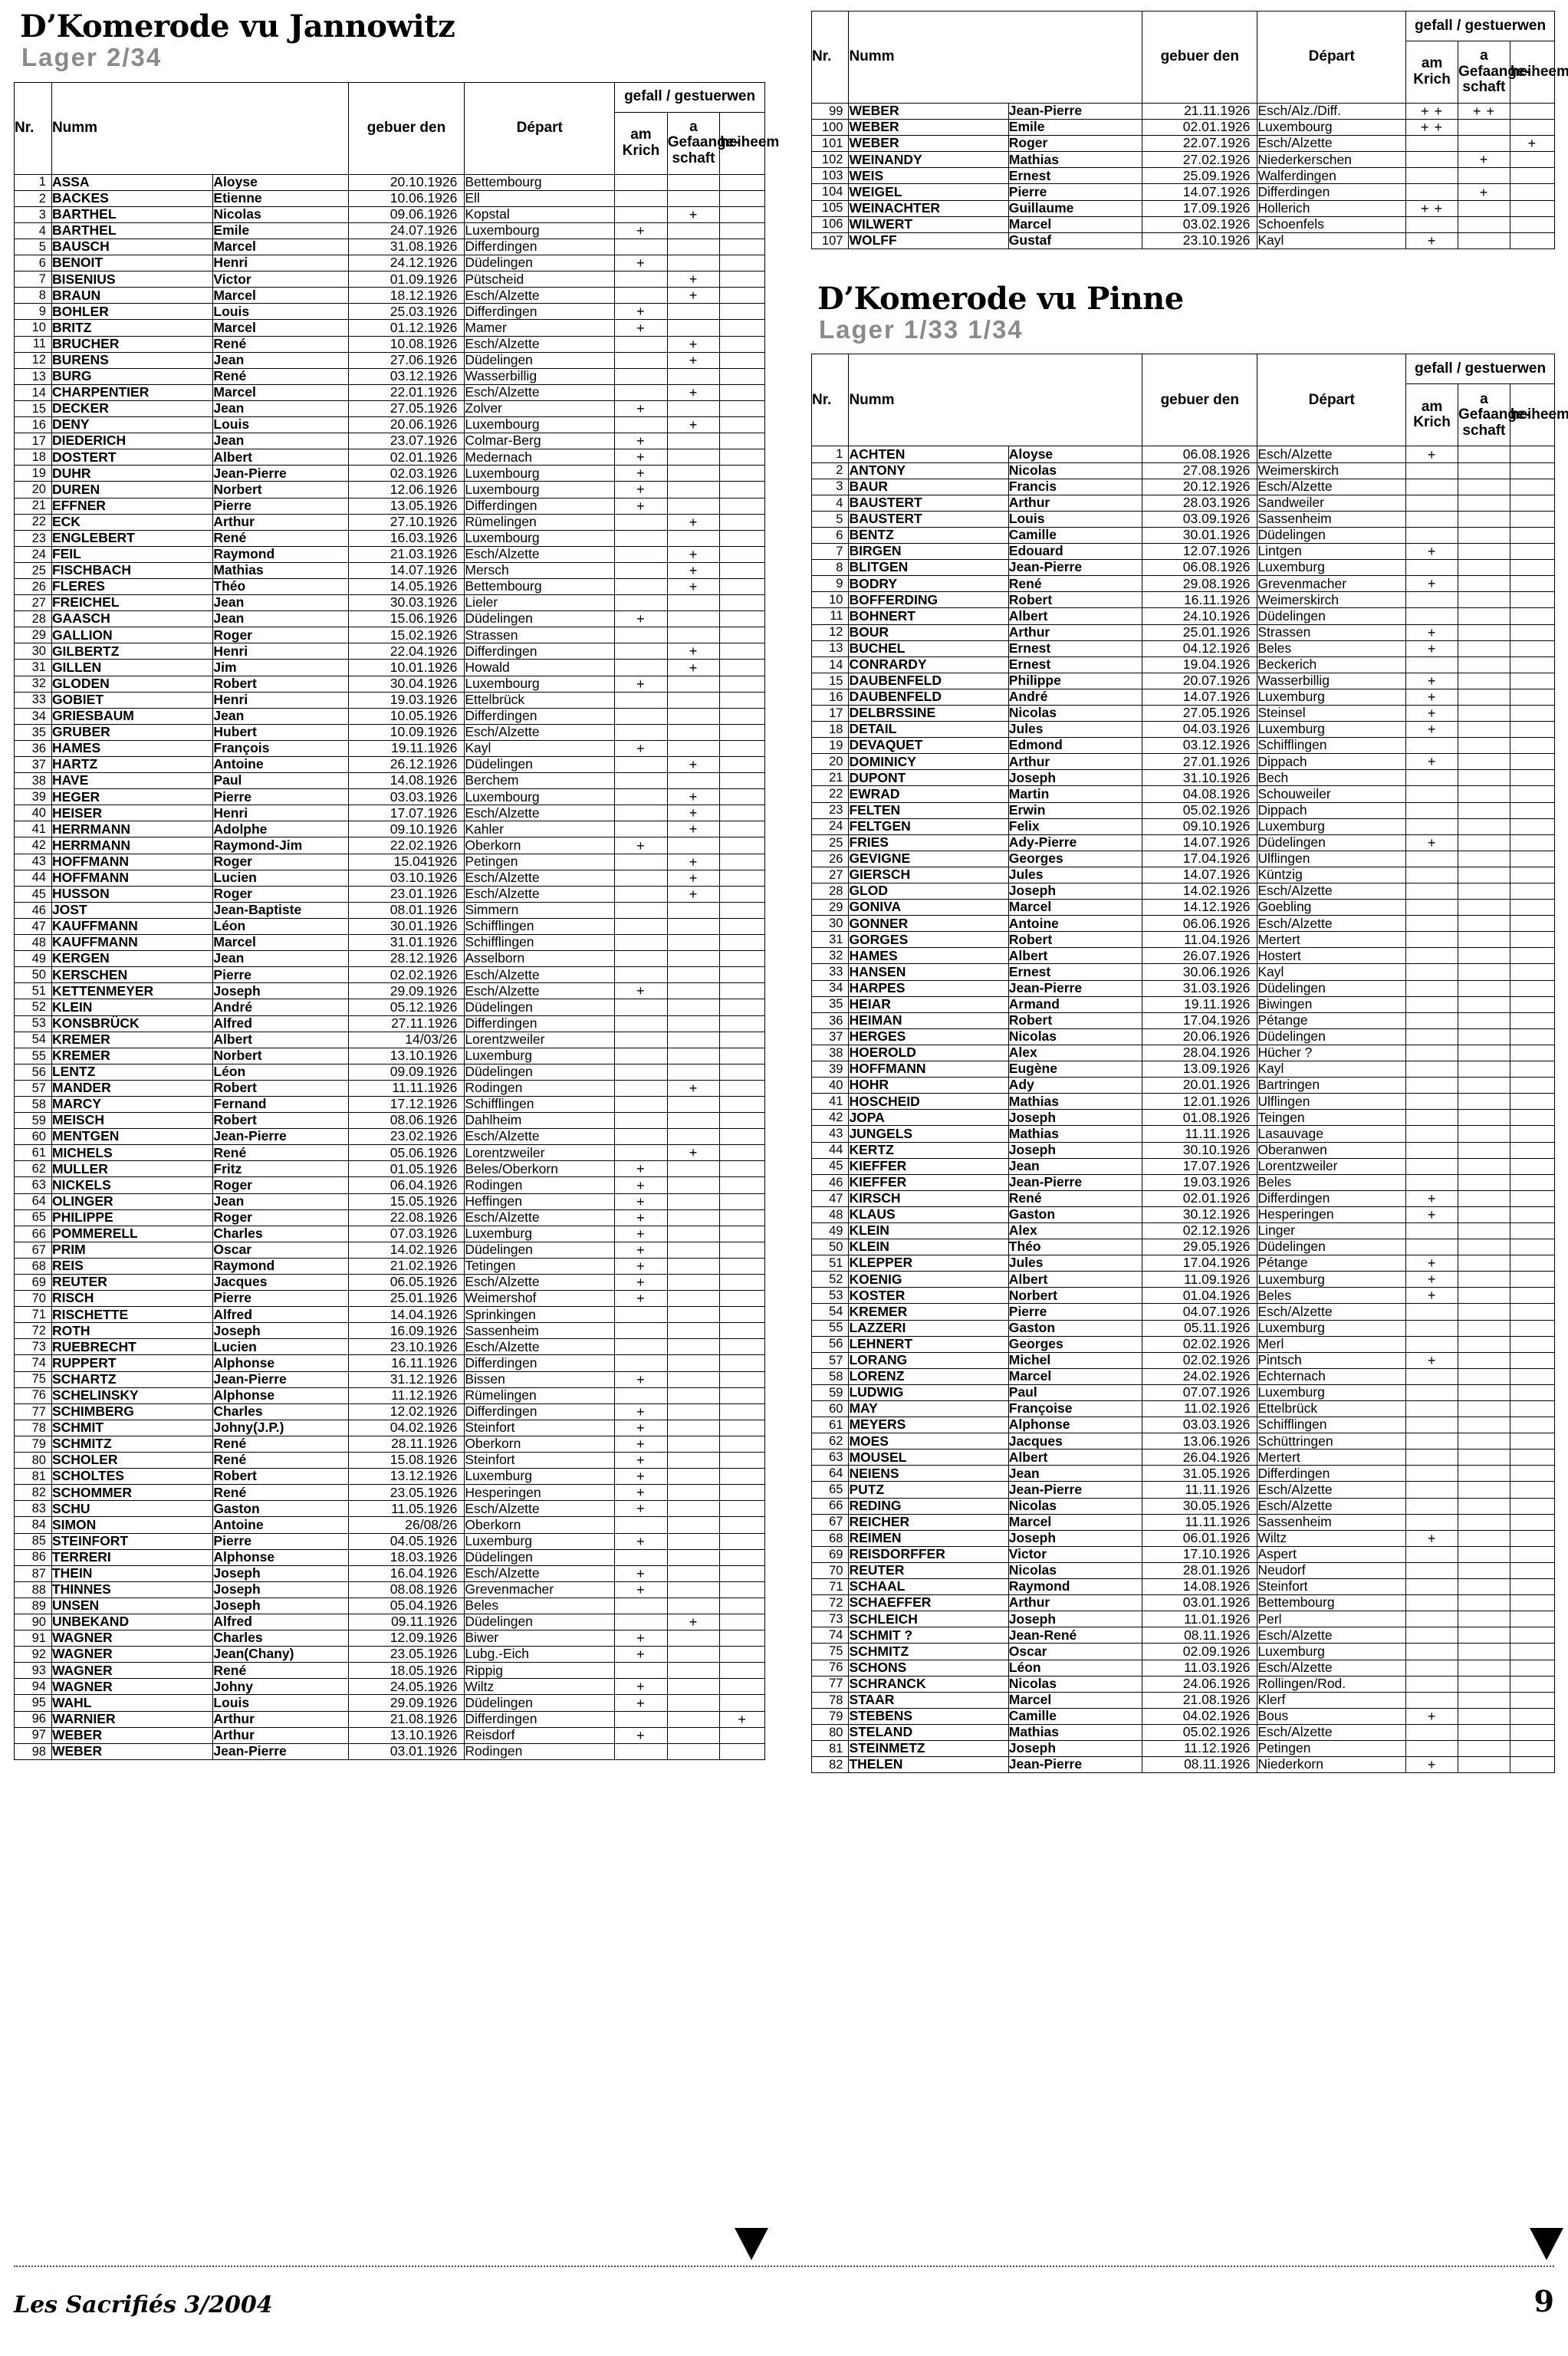 The width and height of the screenshot is (1568, 2356). Describe the element at coordinates (33, 264) in the screenshot. I see `cell-nr: 6` at that location.